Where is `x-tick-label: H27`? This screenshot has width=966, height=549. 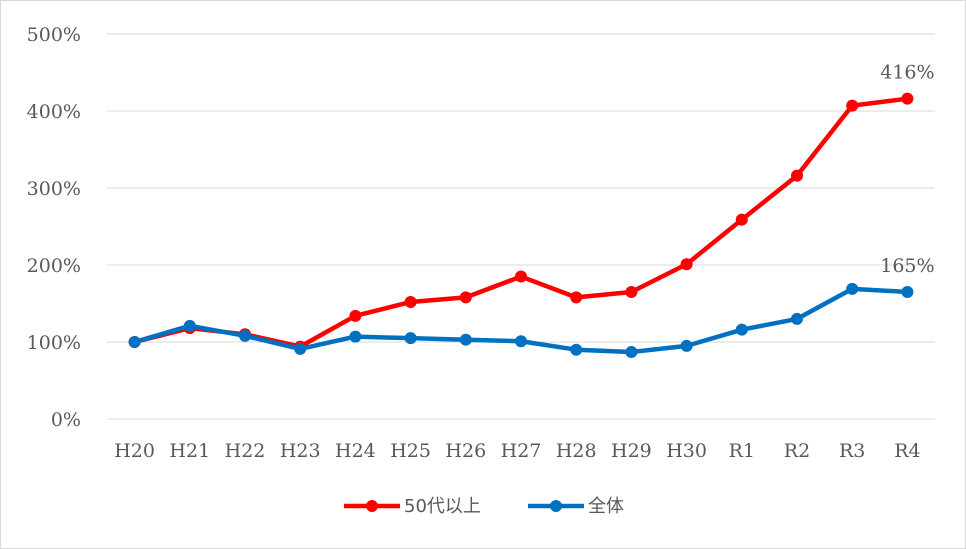 x-tick-label: H27 is located at coordinates (521, 451).